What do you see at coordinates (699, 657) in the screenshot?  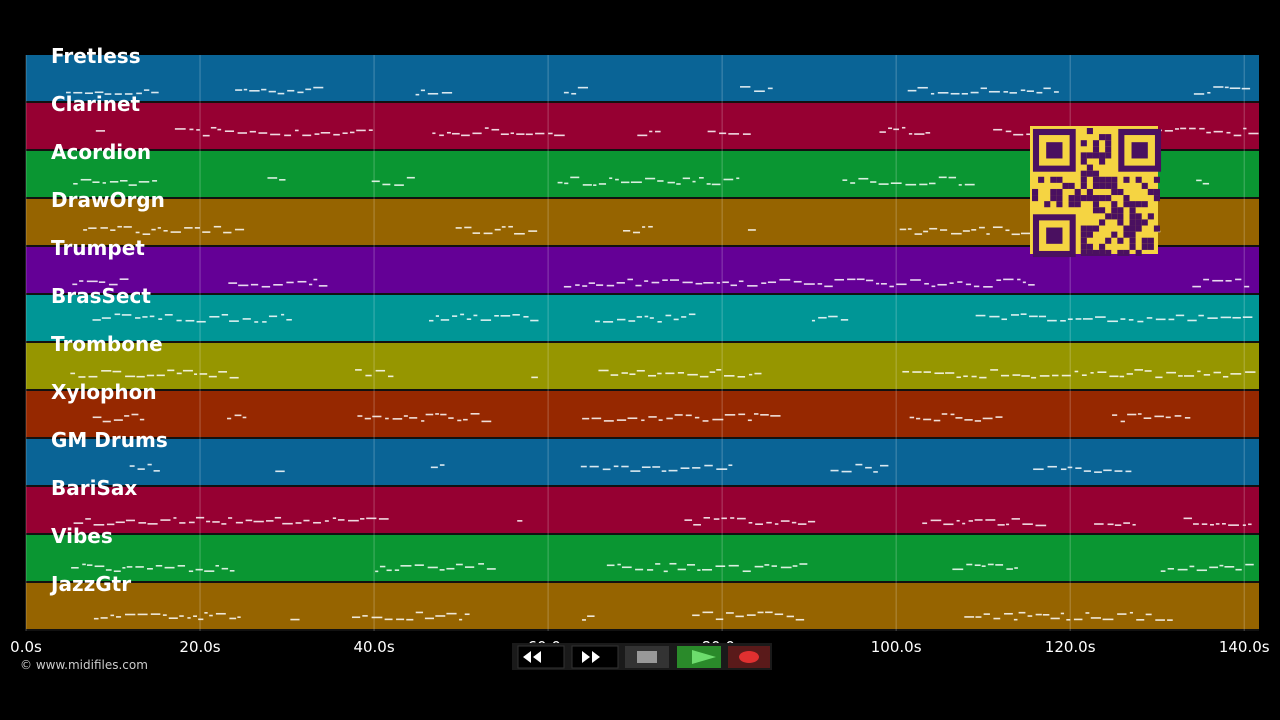 I see `play-button` at bounding box center [699, 657].